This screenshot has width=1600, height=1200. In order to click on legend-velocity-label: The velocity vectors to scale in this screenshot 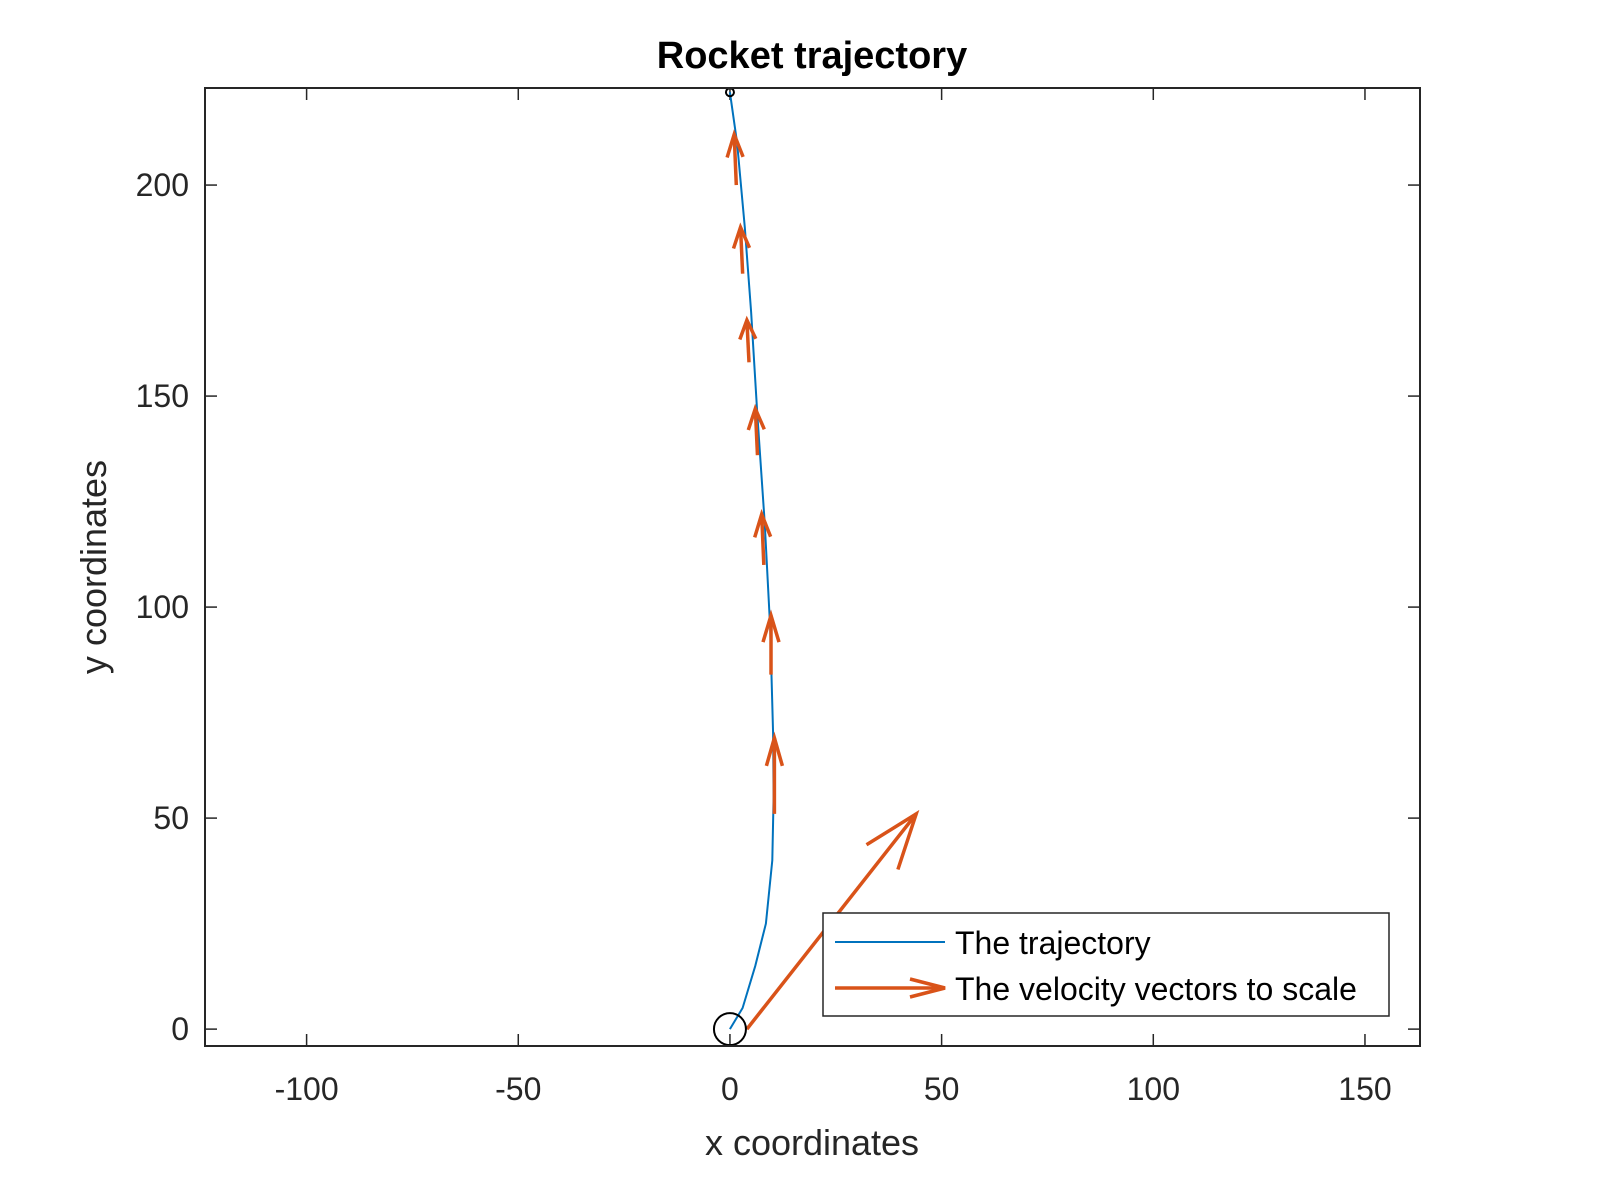, I will do `click(1156, 989)`.